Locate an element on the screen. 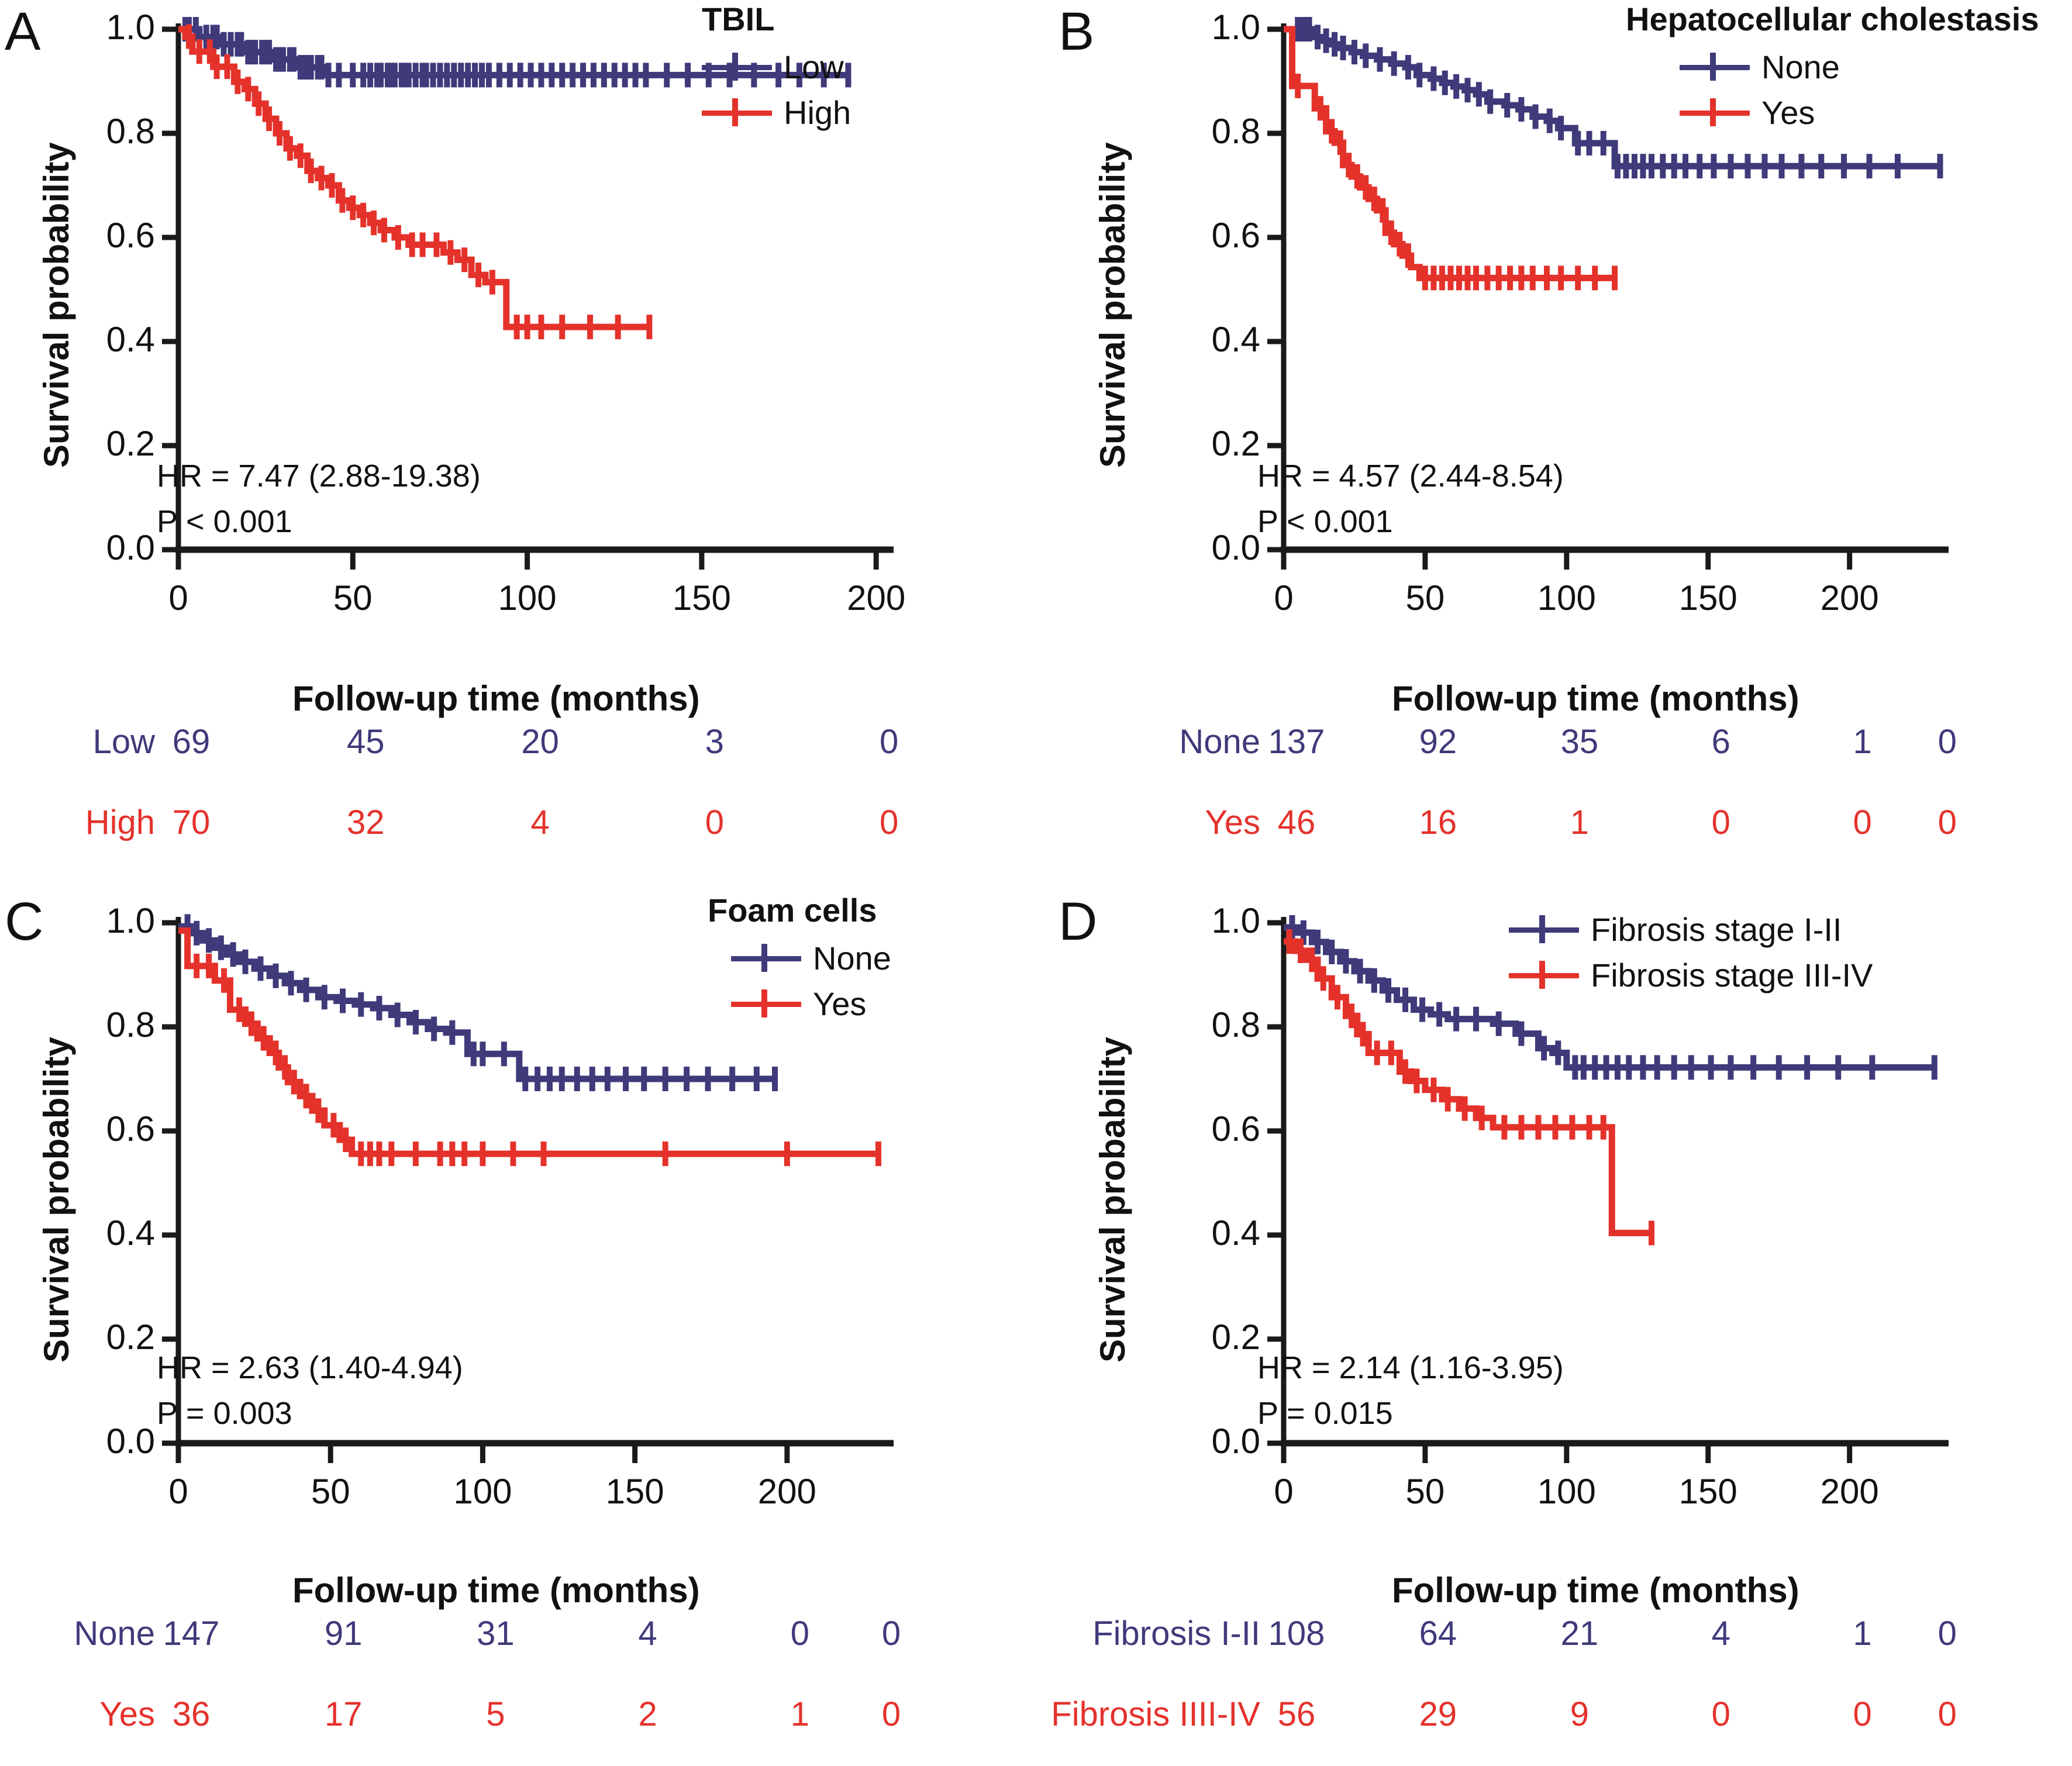  risk-count-cell: 45 is located at coordinates (366, 742).